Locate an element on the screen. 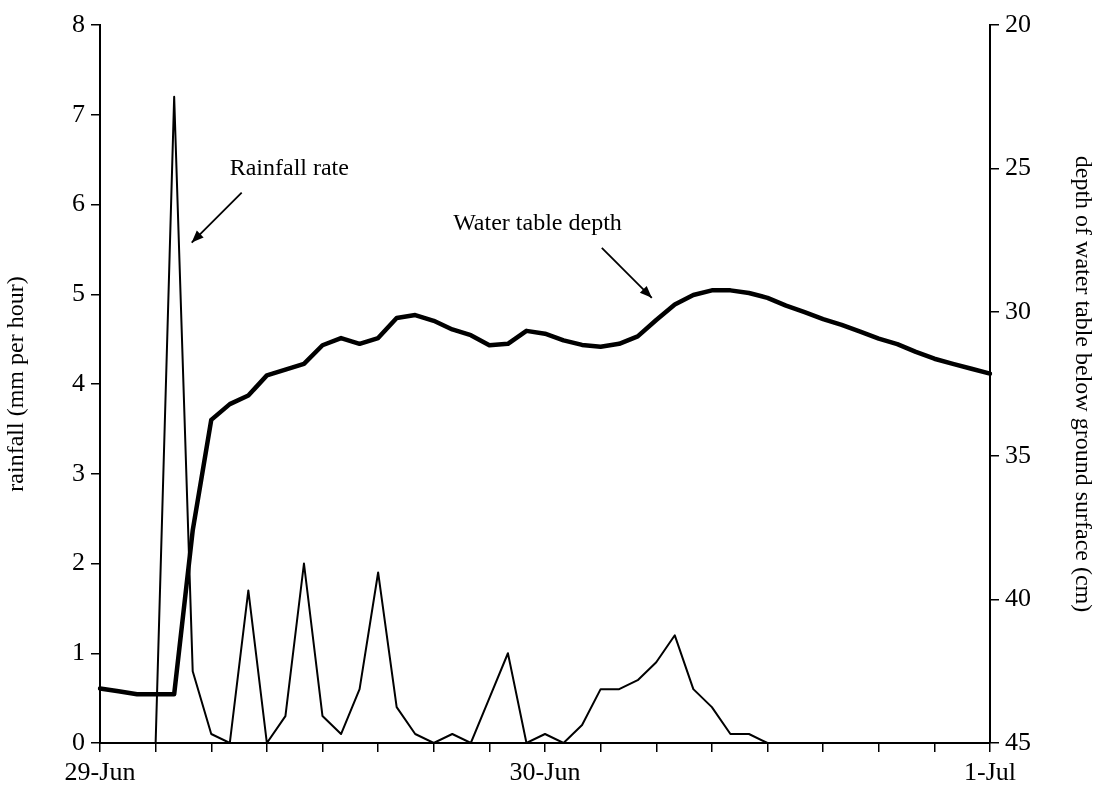 Image resolution: width=1099 pixels, height=806 pixels. y2-axis-title: depth of water table below ground surface (cm) is located at coordinates (1084, 384).